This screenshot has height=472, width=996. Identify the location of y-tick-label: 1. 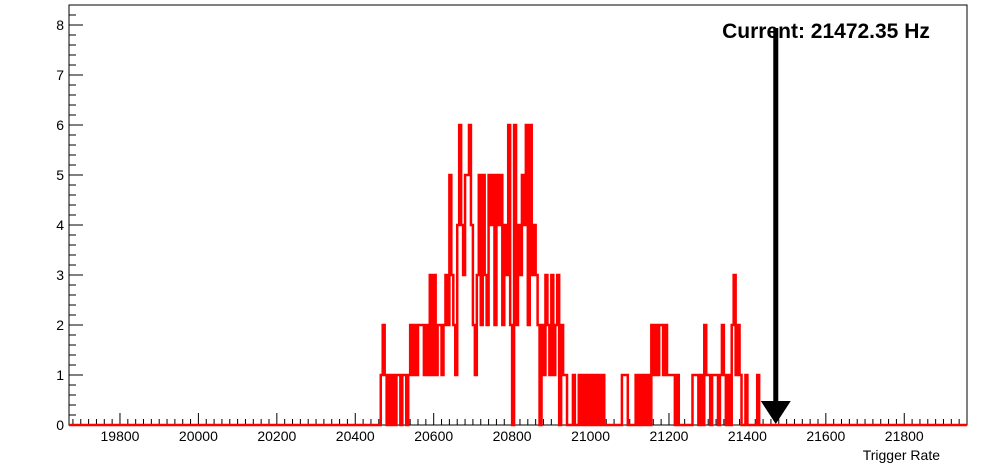
(60, 375).